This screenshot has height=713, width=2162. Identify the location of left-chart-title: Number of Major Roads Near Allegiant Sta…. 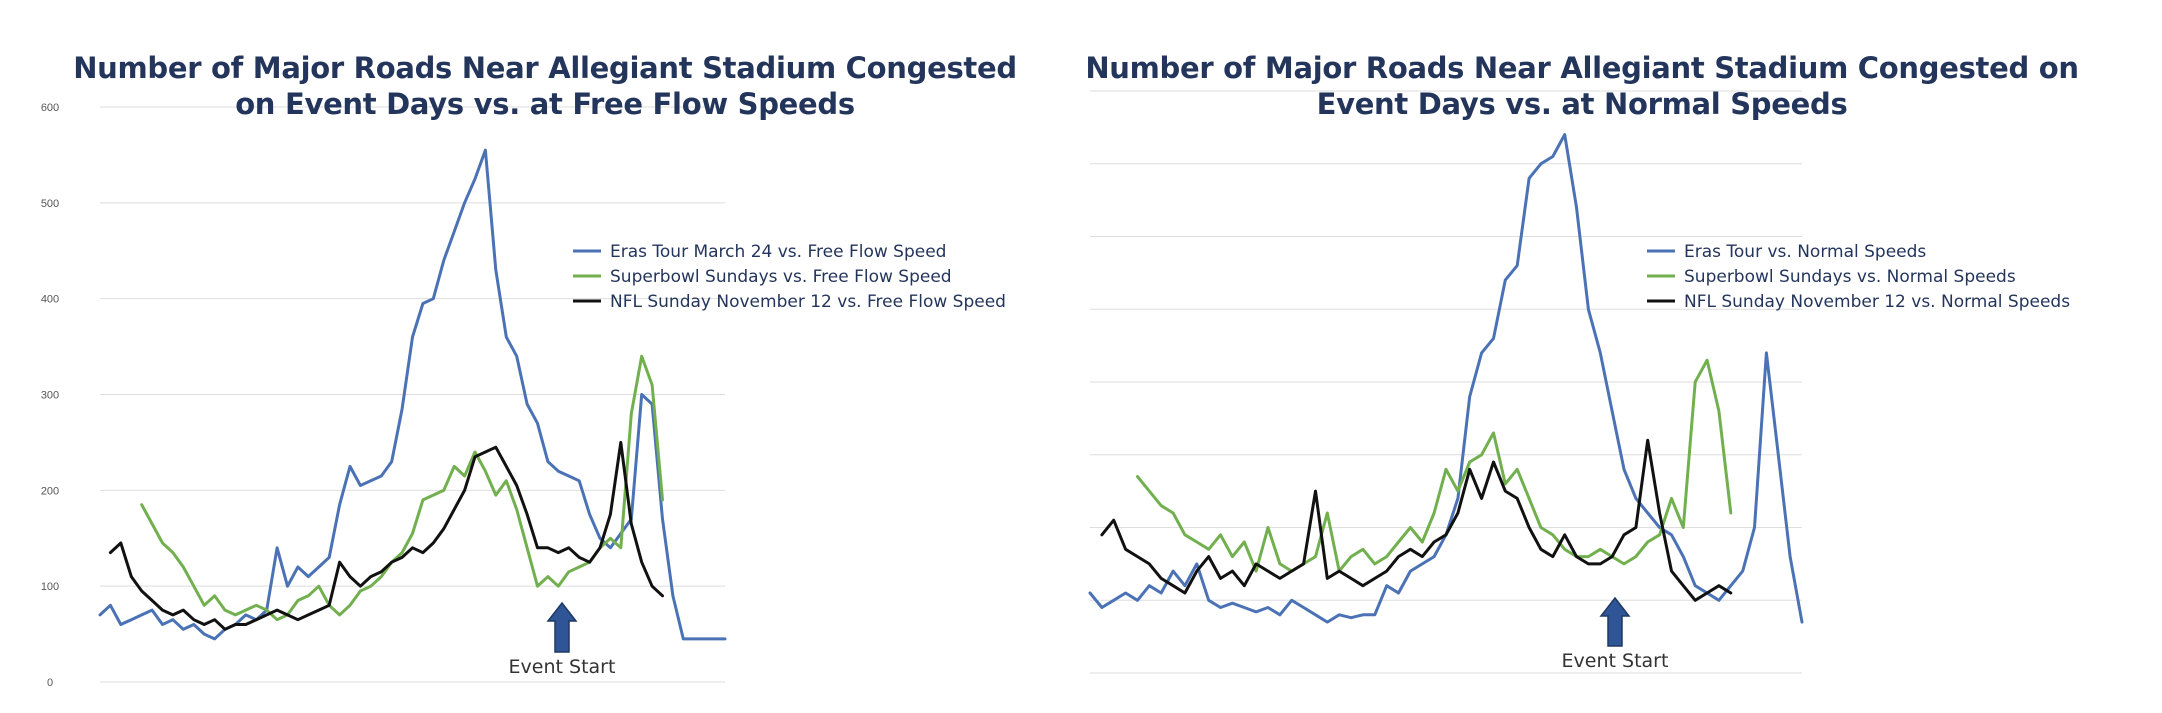
(545, 86).